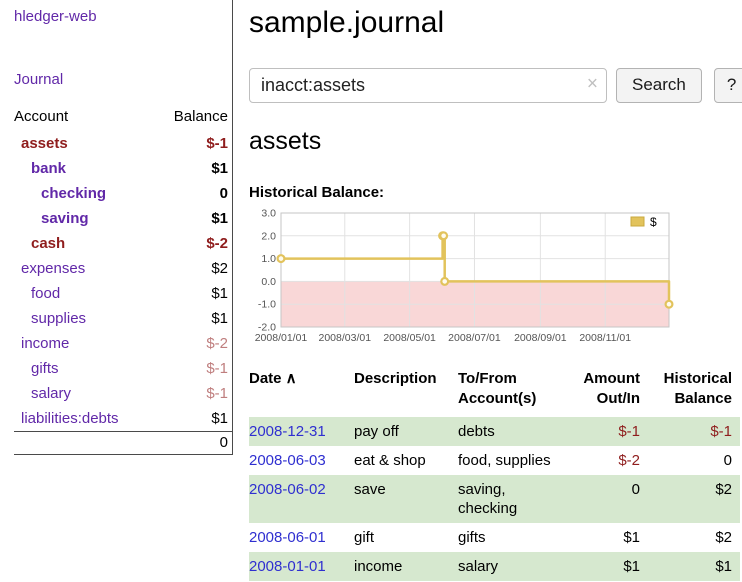 The height and width of the screenshot is (582, 742). I want to click on search-box: ×, so click(428, 85).